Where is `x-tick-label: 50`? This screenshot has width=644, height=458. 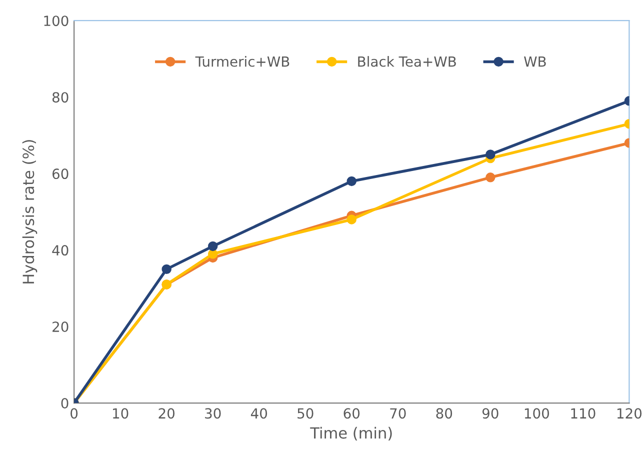
x-tick-label: 50 is located at coordinates (306, 413).